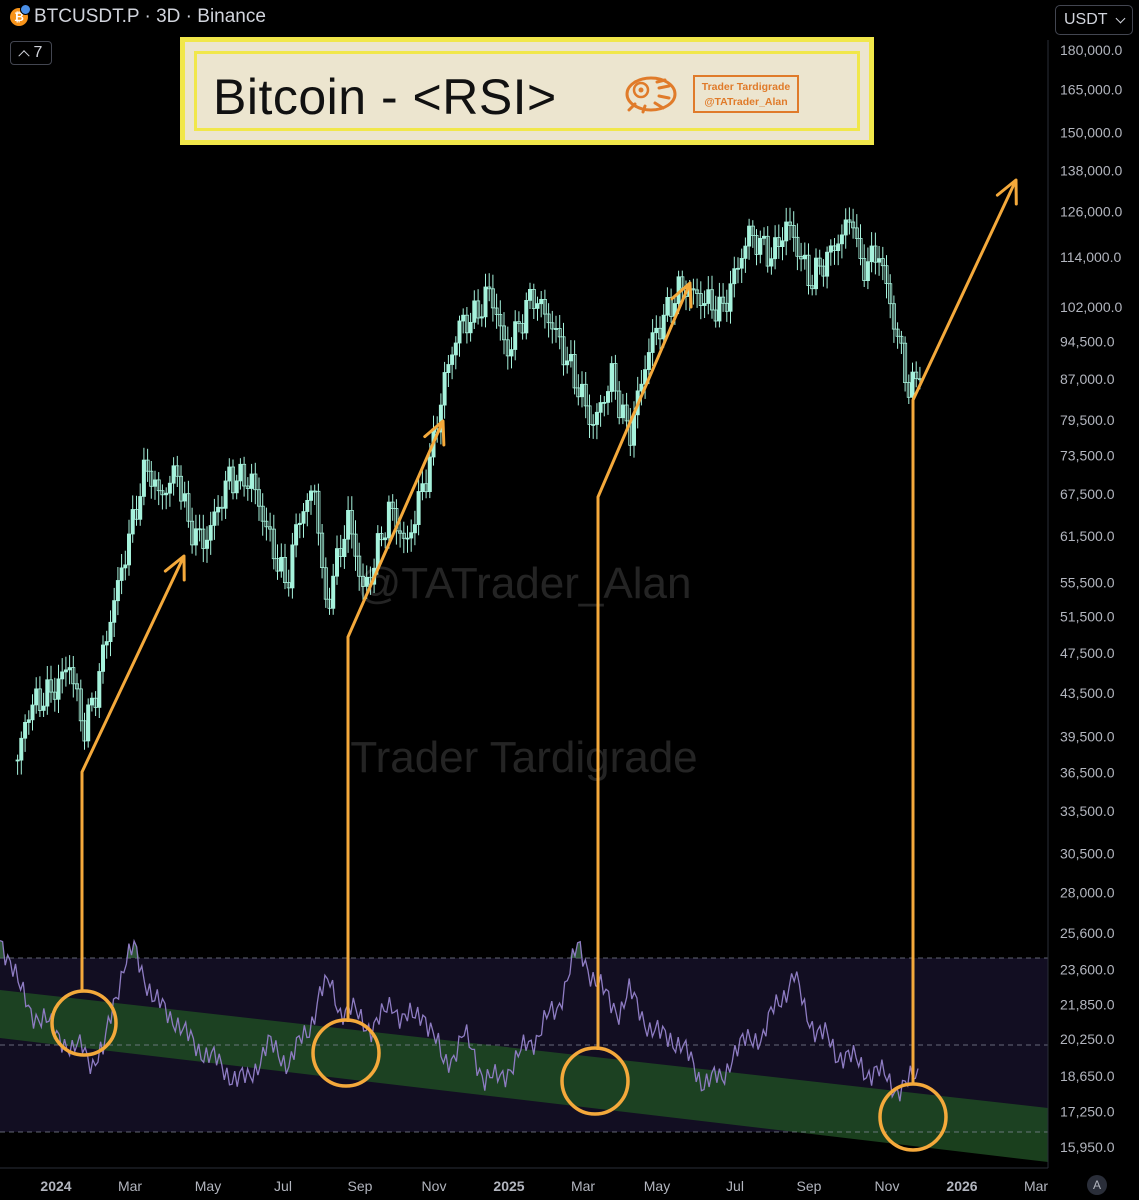 The image size is (1139, 1200). Describe the element at coordinates (1087, 970) in the screenshot. I see `price-tick-label: 23,600.0` at that location.